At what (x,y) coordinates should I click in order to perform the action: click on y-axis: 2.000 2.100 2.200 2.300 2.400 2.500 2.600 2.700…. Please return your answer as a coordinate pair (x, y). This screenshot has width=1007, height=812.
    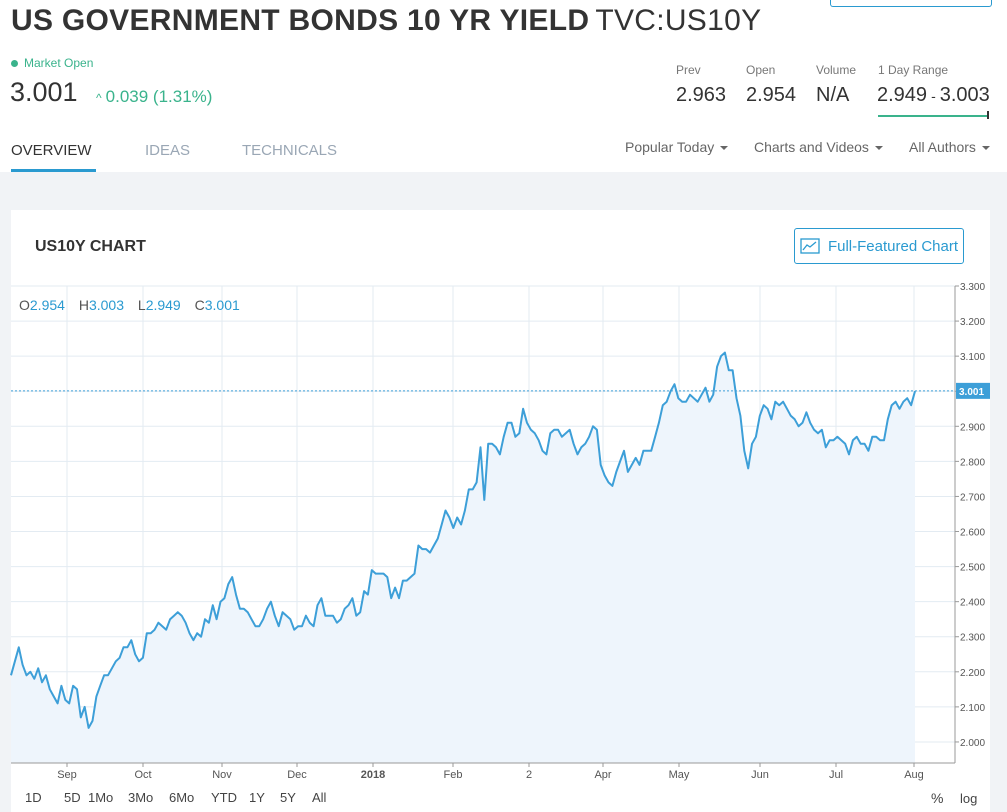
    Looking at the image, I should click on (969, 522).